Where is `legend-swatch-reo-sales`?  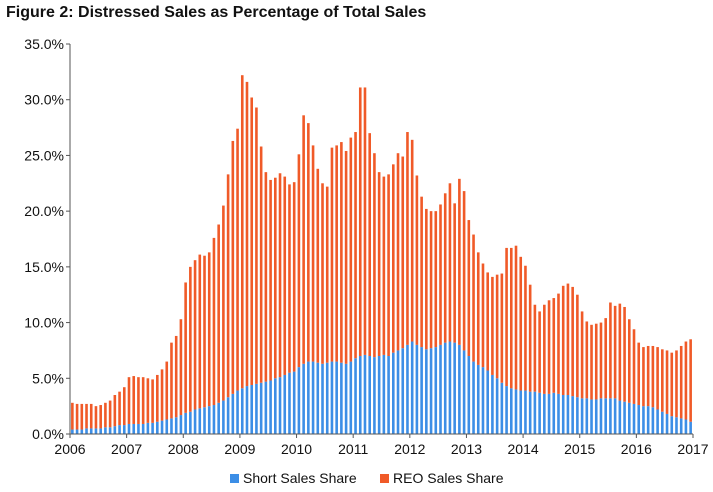
legend-swatch-reo-sales is located at coordinates (384, 478).